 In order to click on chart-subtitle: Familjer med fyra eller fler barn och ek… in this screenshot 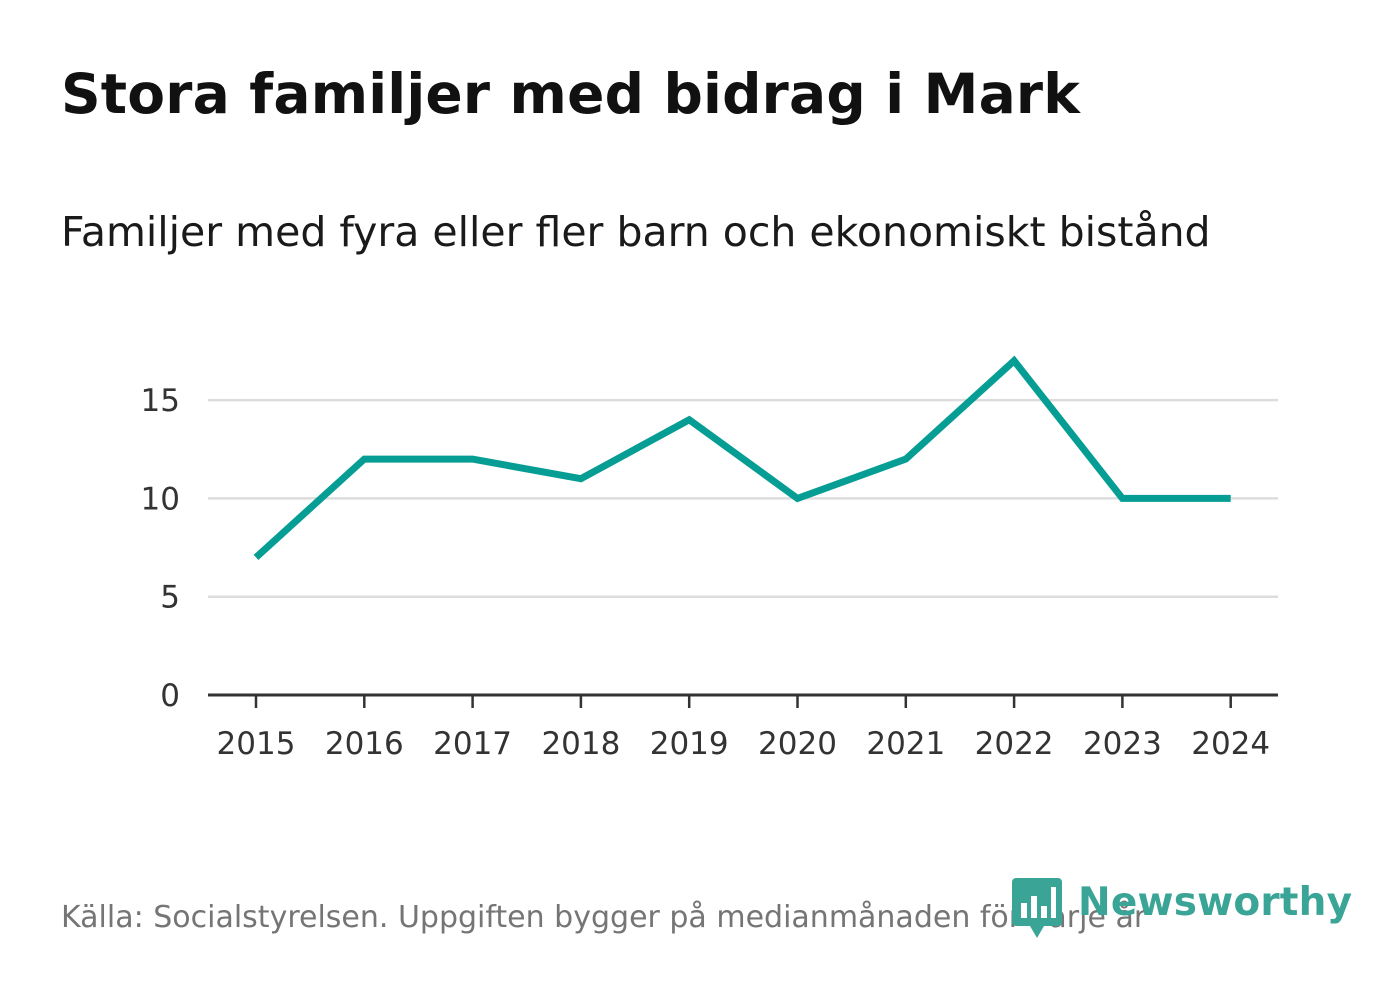, I will do `click(636, 232)`.